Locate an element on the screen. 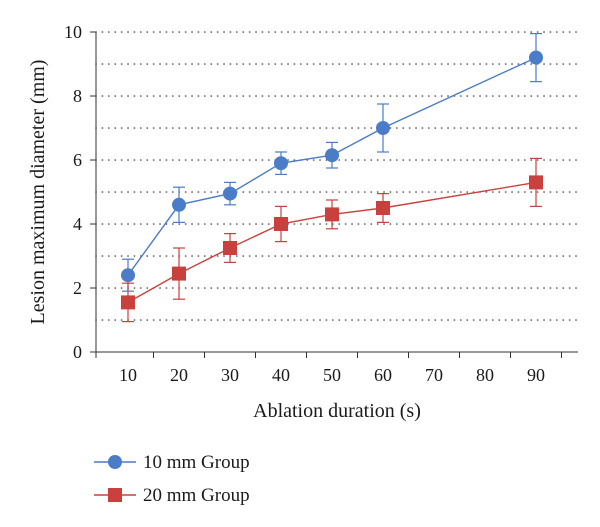 The width and height of the screenshot is (600, 527). x-axis: 10 20 30 40 50 60 70 80 90 is located at coordinates (336, 368).